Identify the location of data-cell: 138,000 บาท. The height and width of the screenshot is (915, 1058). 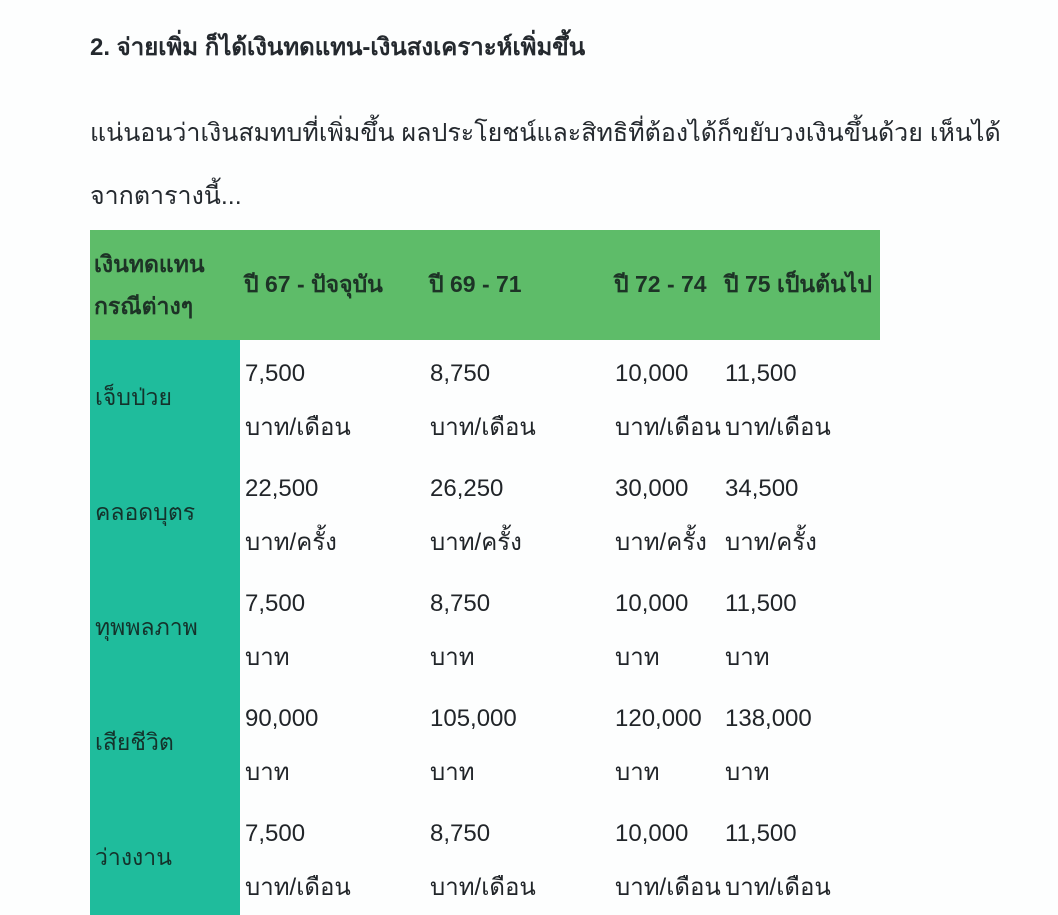
(800, 742).